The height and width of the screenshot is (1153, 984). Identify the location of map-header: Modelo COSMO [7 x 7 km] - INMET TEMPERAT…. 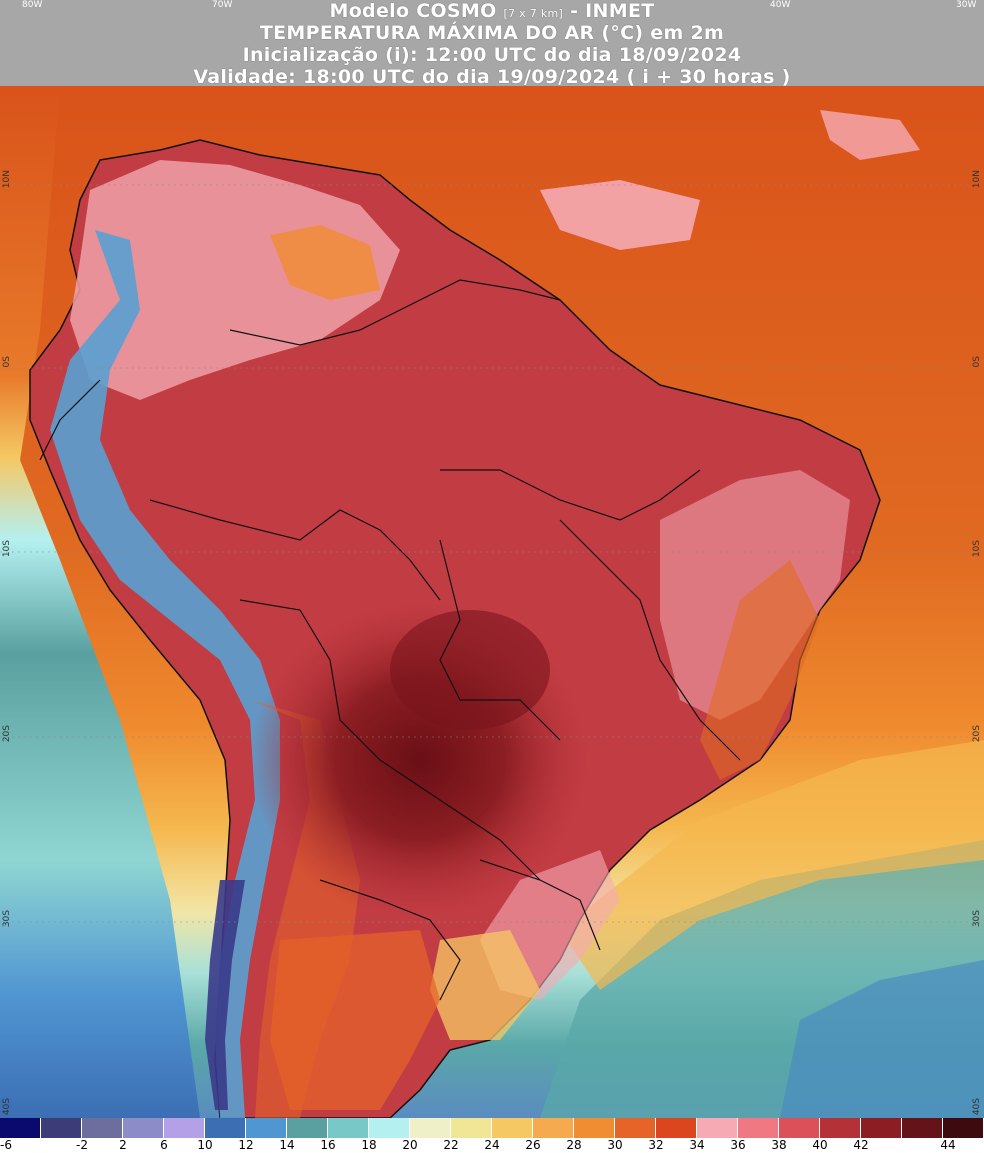
(492, 44).